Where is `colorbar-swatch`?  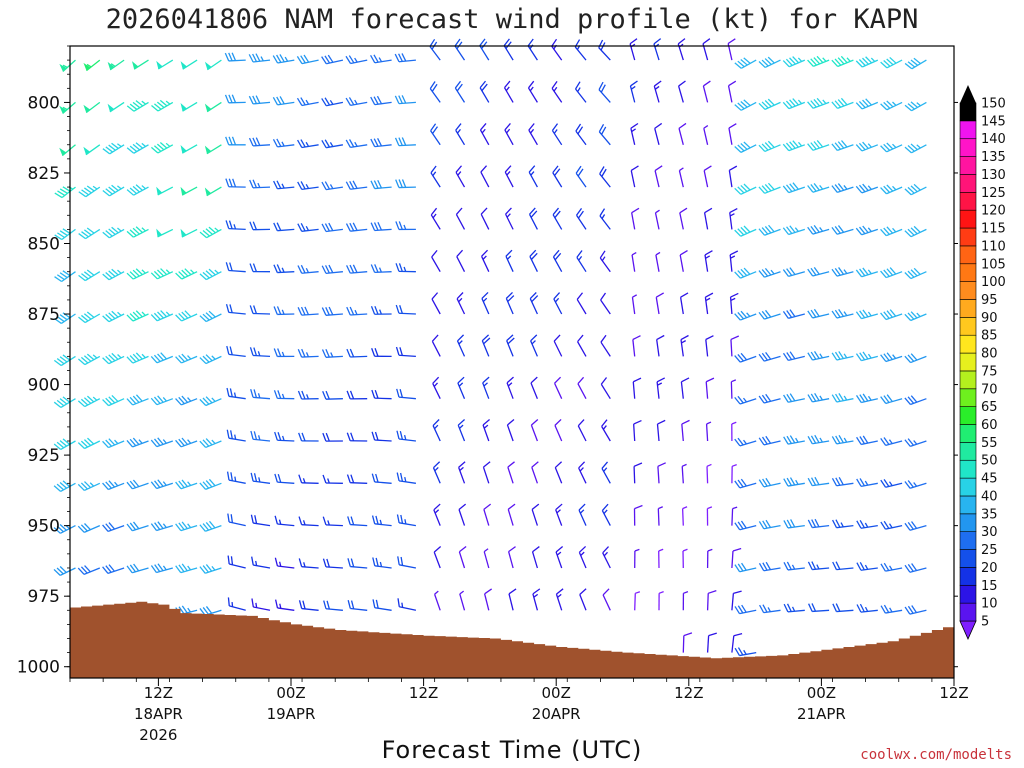
colorbar-swatch is located at coordinates (968, 165).